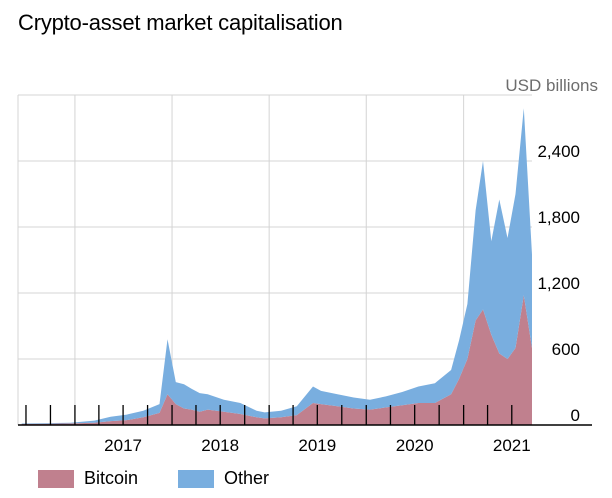 This screenshot has width=612, height=498. What do you see at coordinates (575, 415) in the screenshot?
I see `y-tick-label: 0` at bounding box center [575, 415].